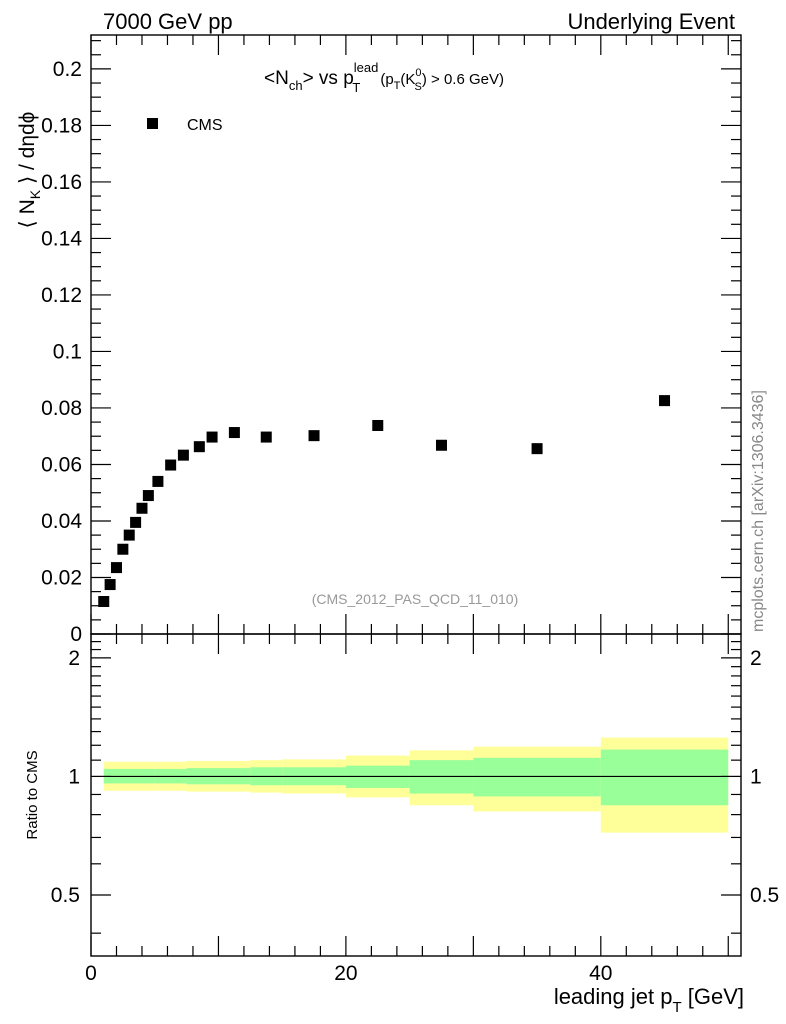  I want to click on x-tick-label: 20, so click(345, 973).